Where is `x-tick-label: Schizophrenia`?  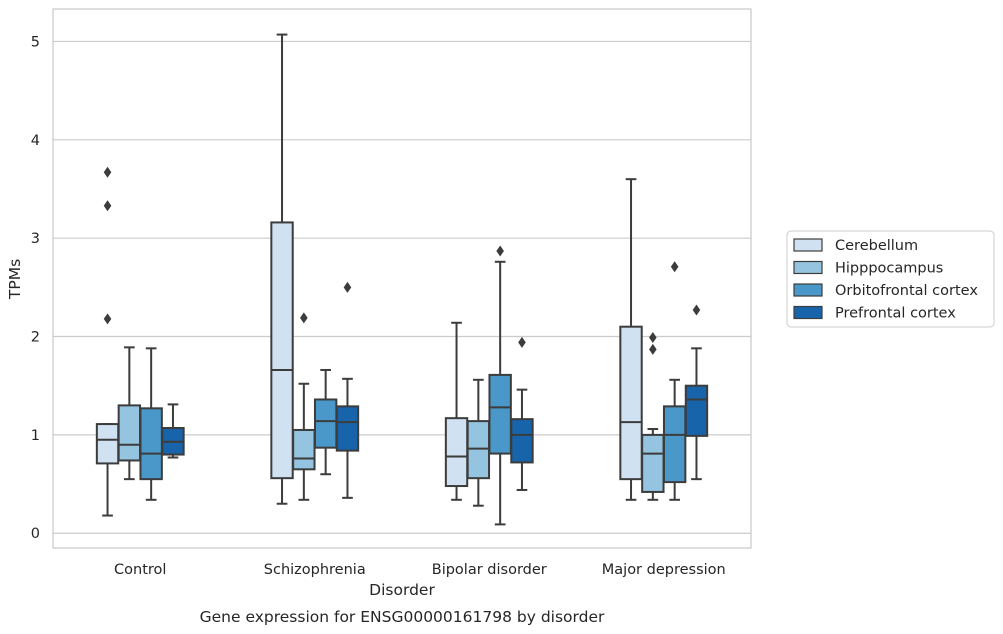
x-tick-label: Schizophrenia is located at coordinates (315, 570).